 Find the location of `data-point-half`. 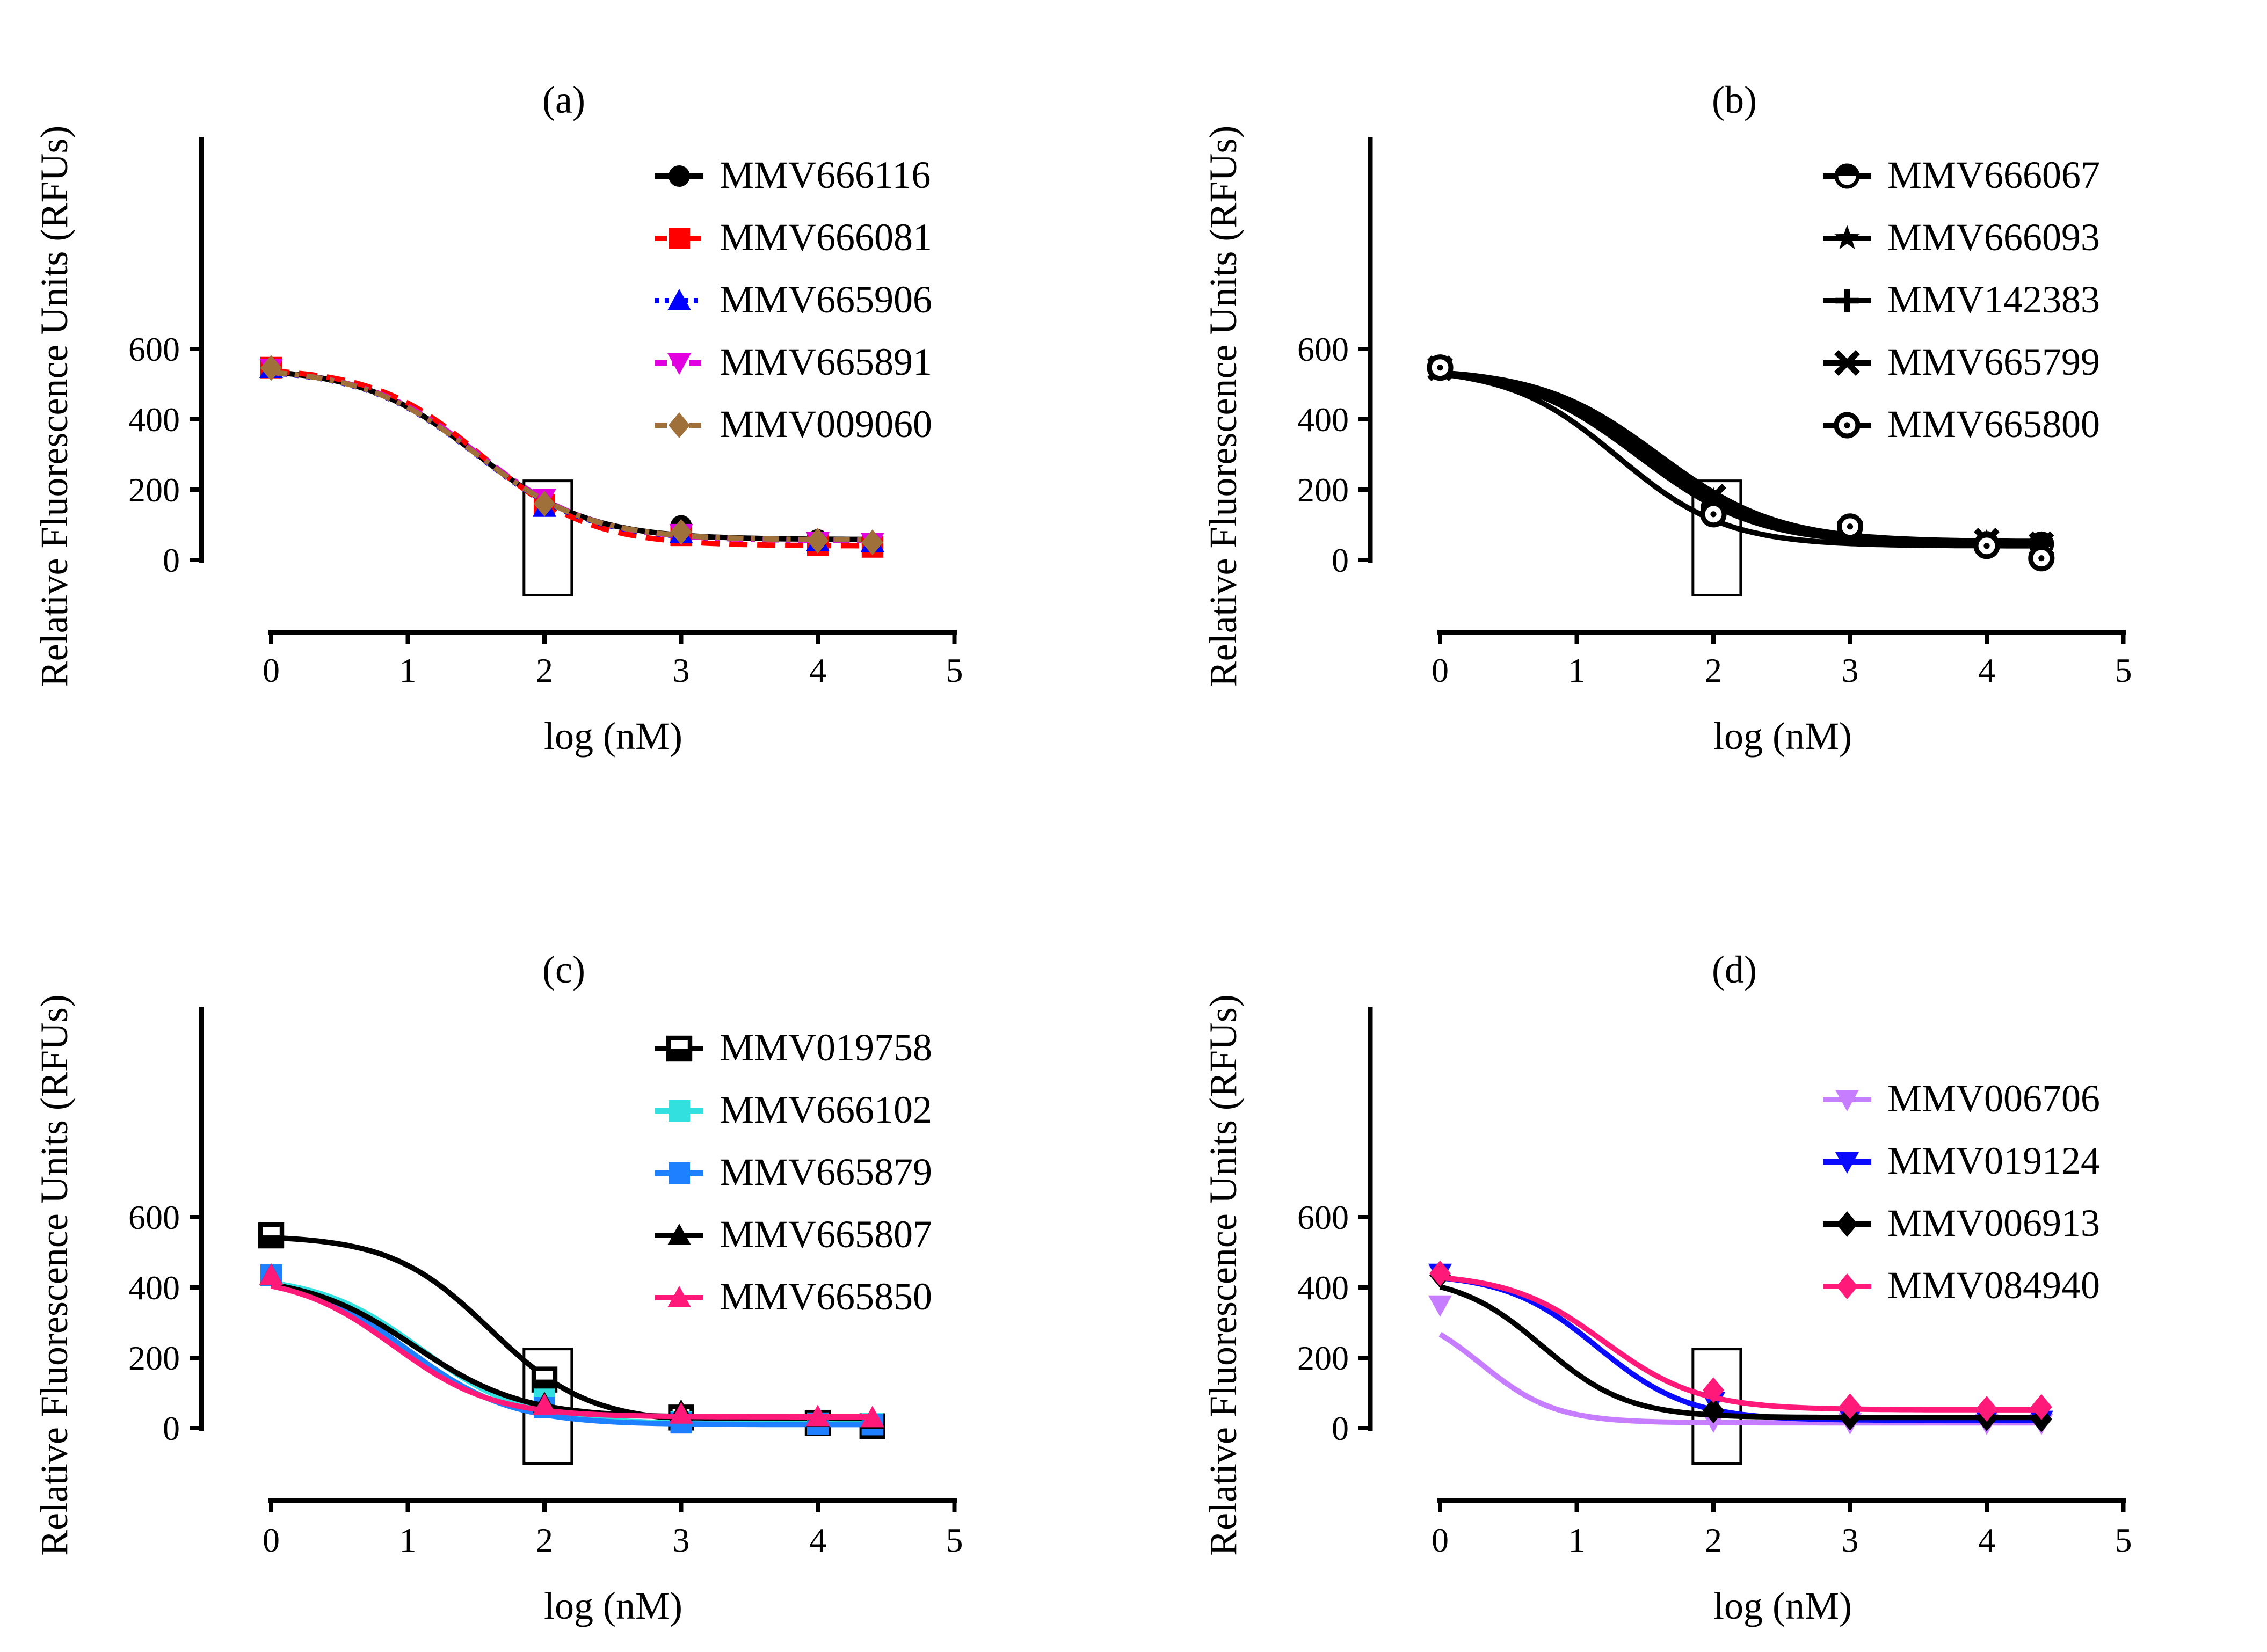

data-point-half is located at coordinates (544, 1385).